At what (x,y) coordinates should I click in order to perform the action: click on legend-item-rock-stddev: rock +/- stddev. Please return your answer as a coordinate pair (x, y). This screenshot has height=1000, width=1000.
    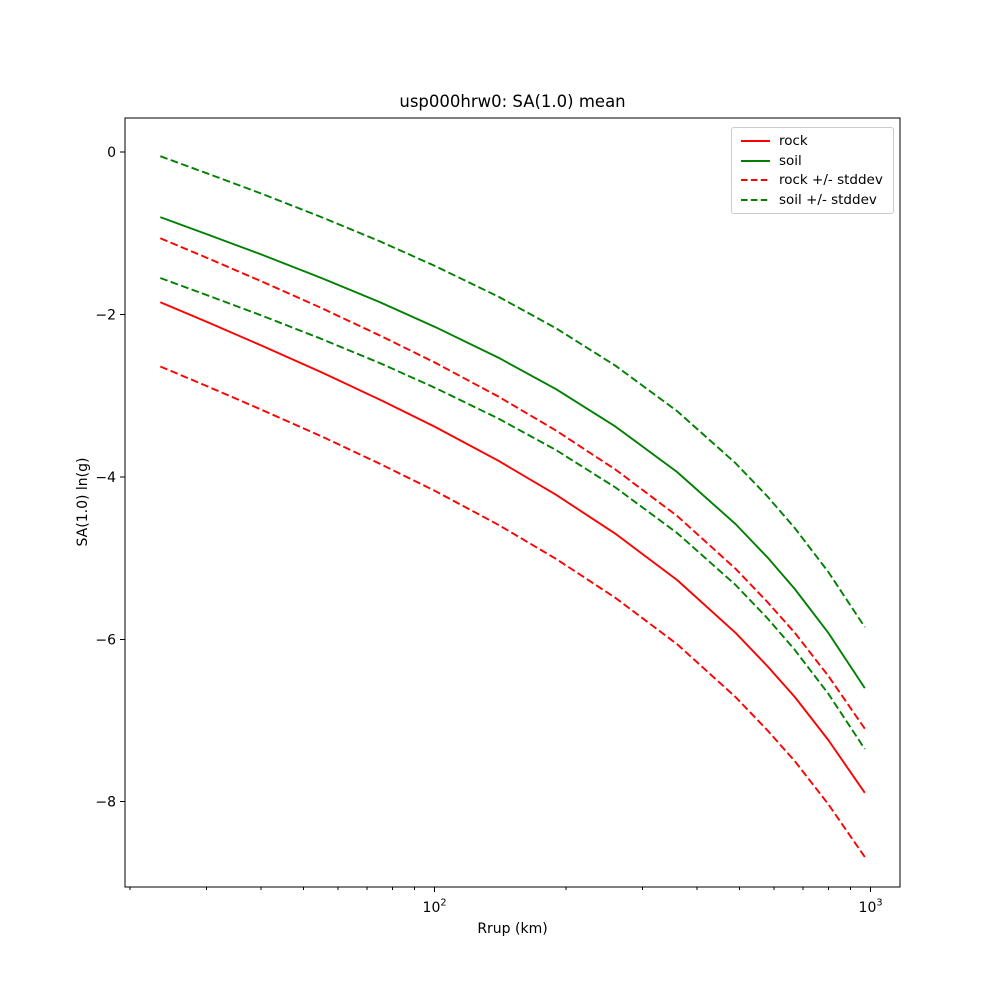
    Looking at the image, I should click on (812, 181).